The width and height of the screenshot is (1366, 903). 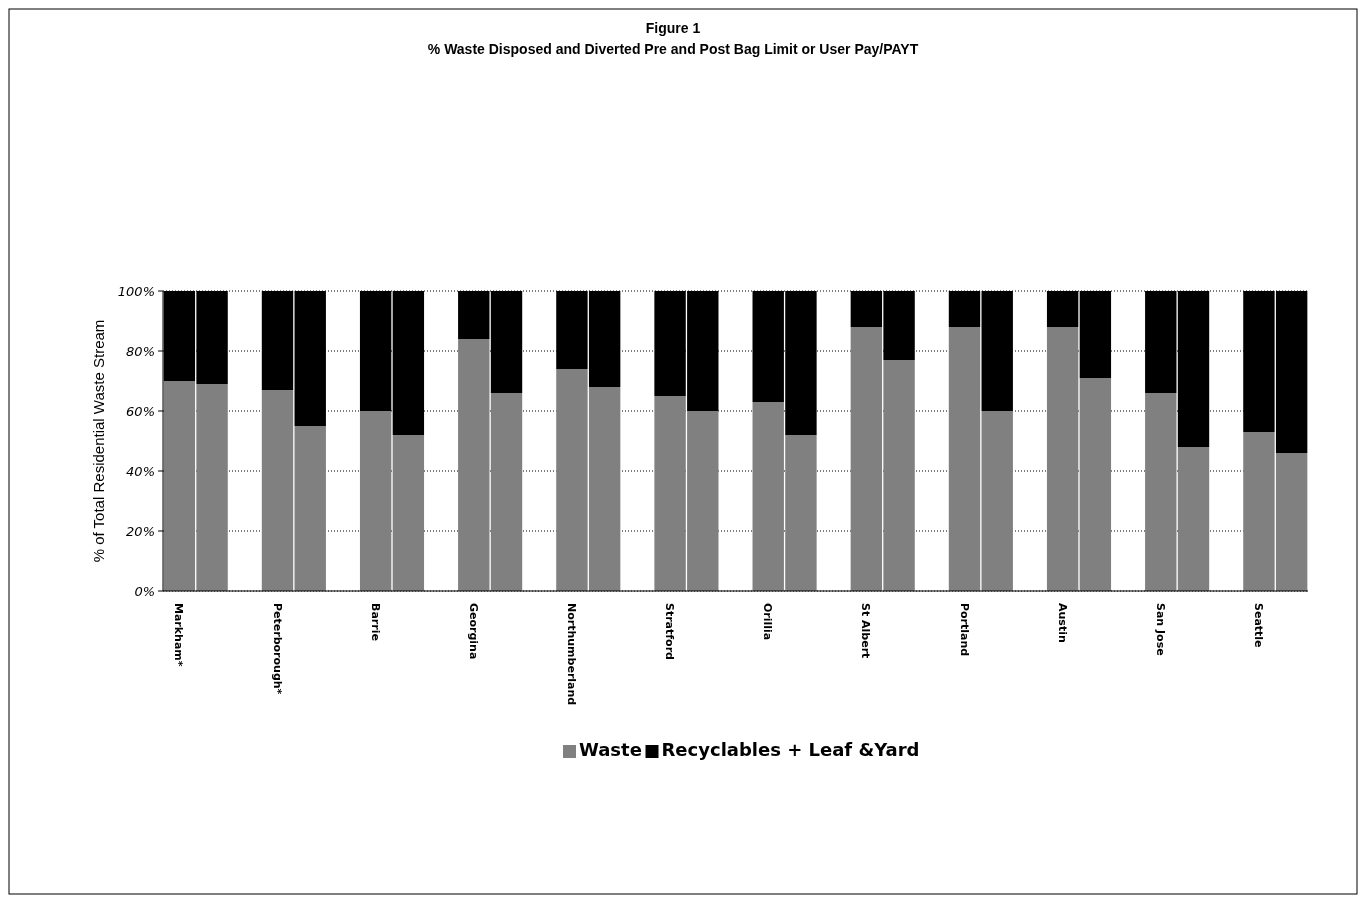 What do you see at coordinates (473, 631) in the screenshot?
I see `x-tick-label: Georgina` at bounding box center [473, 631].